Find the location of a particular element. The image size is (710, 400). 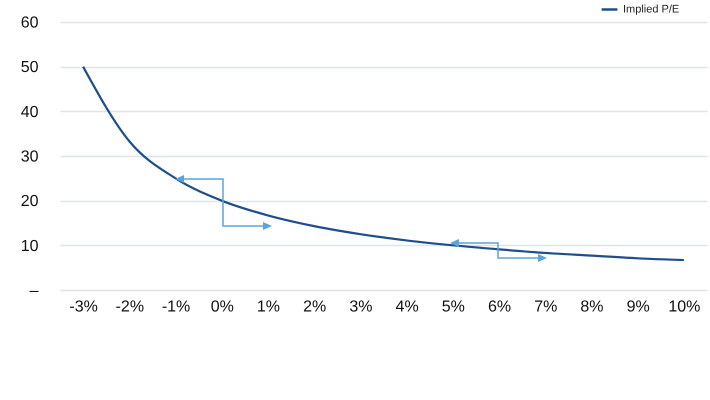

x-tick-label: -1% is located at coordinates (176, 307).